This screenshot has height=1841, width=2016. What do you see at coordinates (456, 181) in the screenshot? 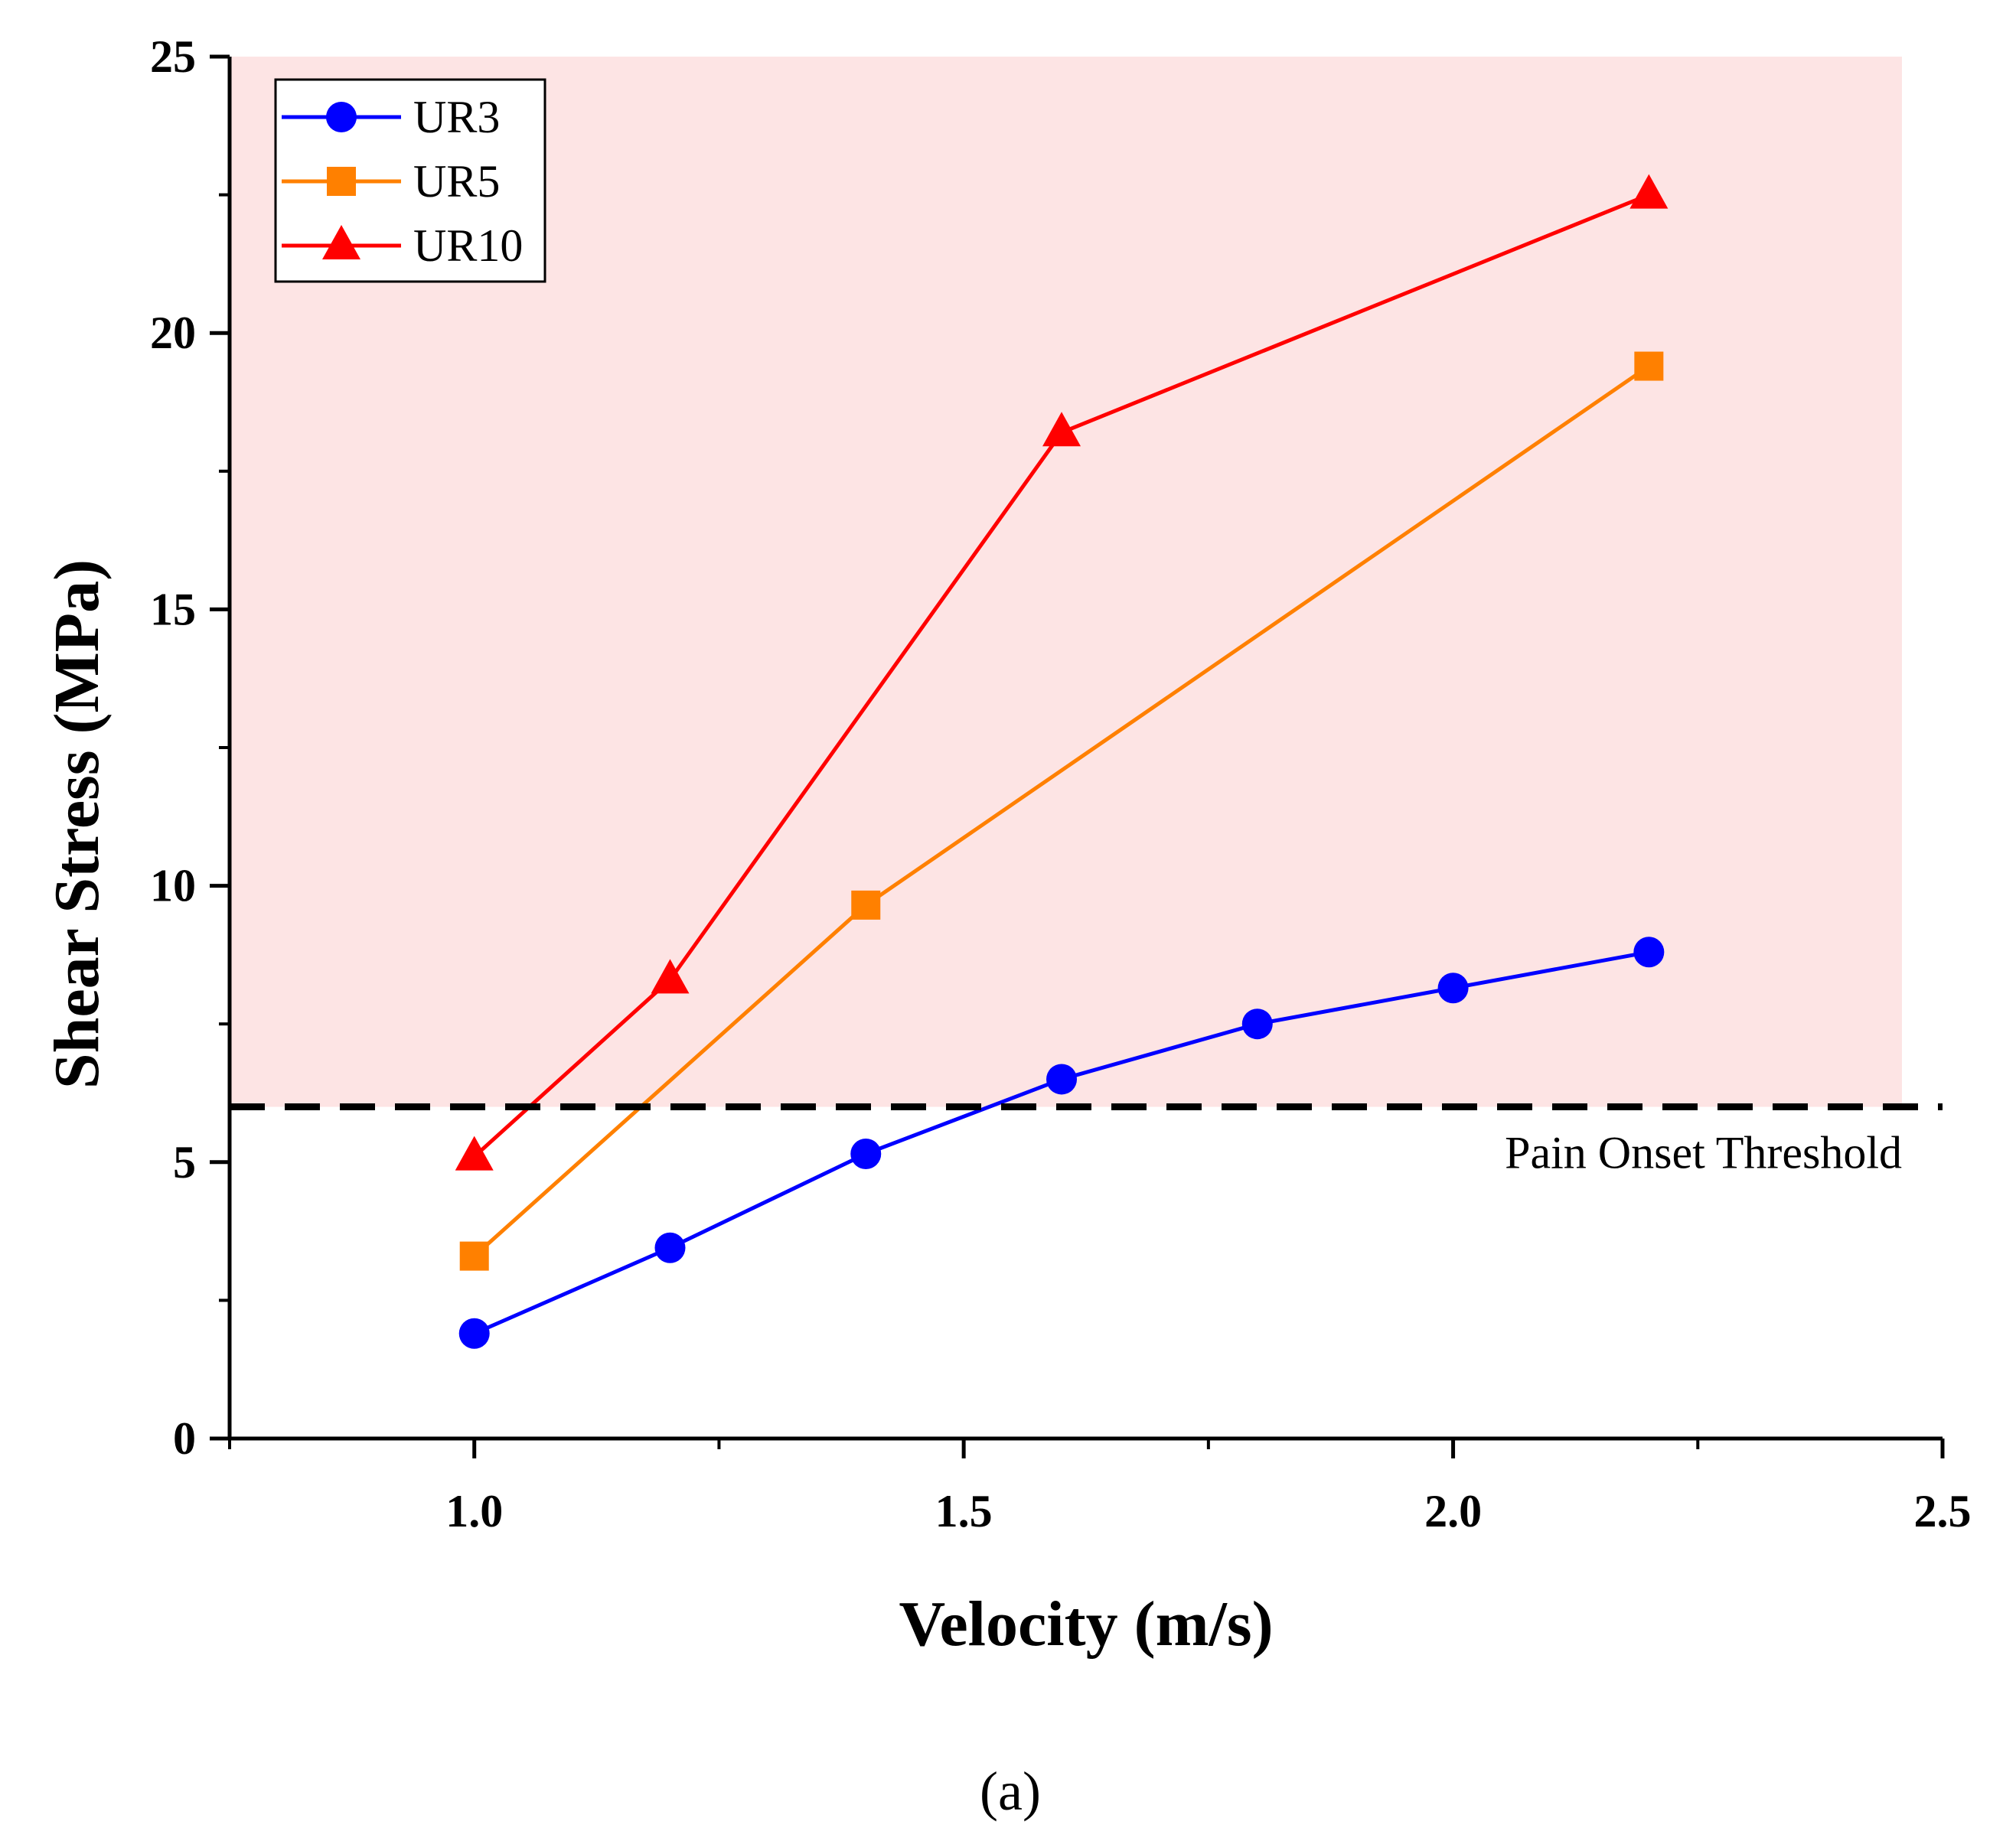
I see `legend-label-ur5: UR5` at bounding box center [456, 181].